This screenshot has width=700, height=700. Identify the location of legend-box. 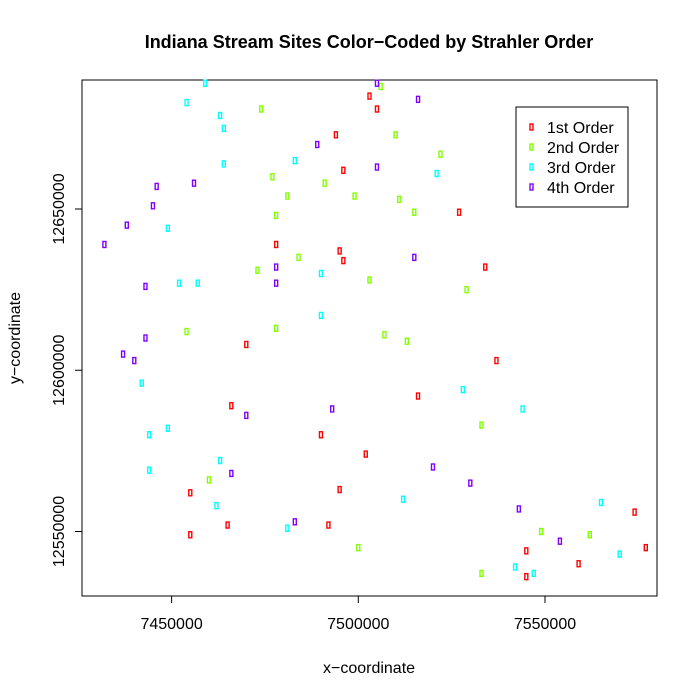
(572, 157).